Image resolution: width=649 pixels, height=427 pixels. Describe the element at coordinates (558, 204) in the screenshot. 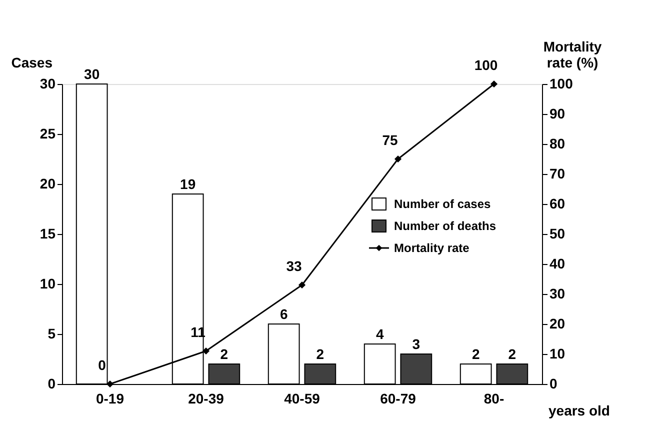

I see `y2-tick-label: 60` at that location.